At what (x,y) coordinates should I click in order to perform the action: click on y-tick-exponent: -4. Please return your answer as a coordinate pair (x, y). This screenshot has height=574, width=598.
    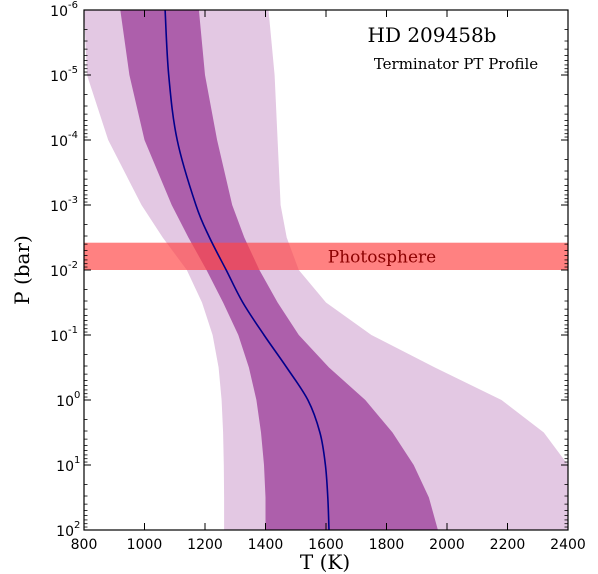
    Looking at the image, I should click on (73, 135).